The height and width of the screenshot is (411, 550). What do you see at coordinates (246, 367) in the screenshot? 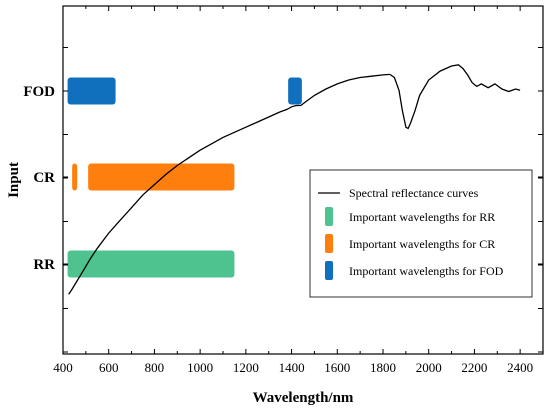
I see `x-tick-label: 1200` at bounding box center [246, 367].